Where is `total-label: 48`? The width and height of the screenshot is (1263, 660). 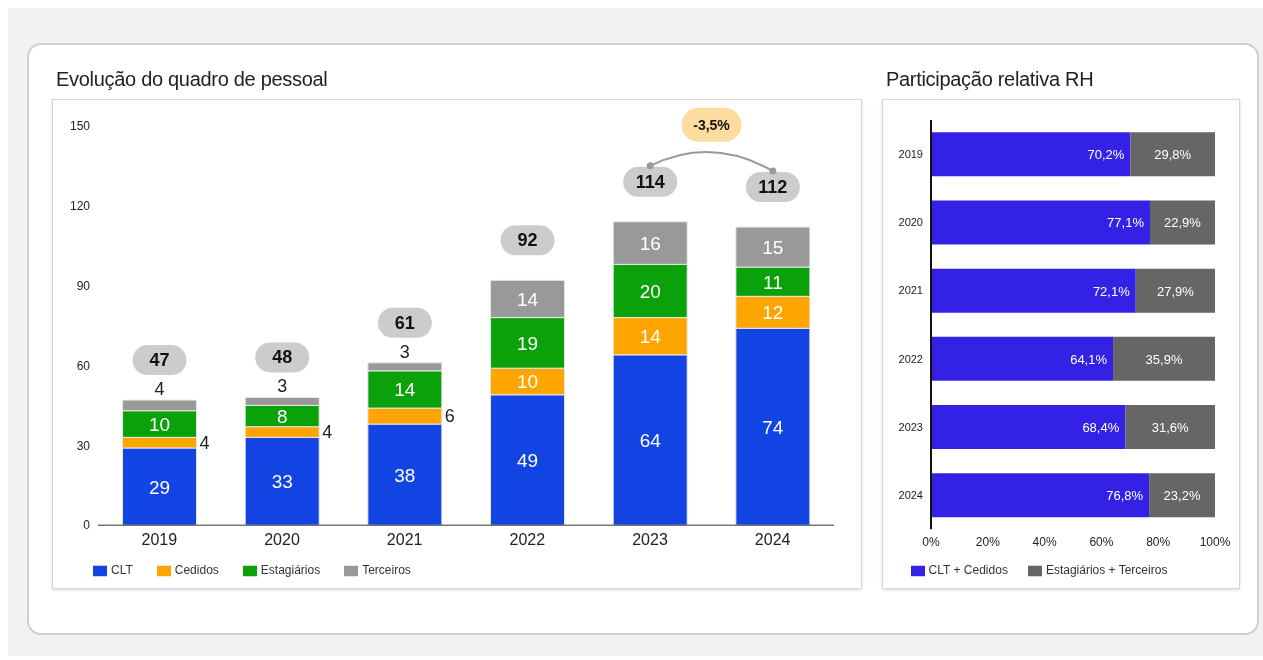 total-label: 48 is located at coordinates (282, 357).